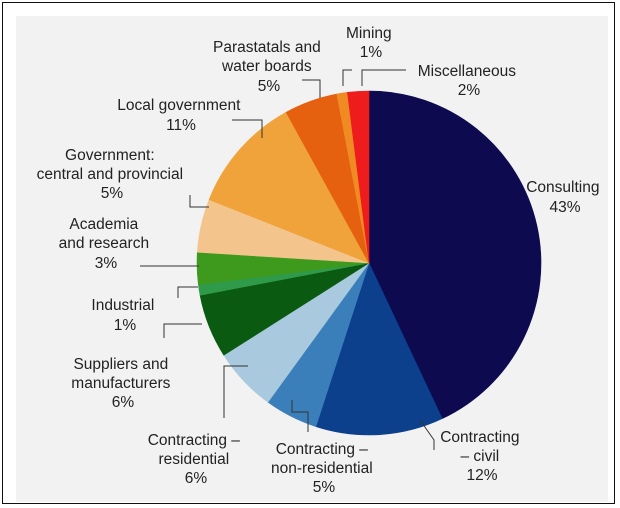  Describe the element at coordinates (358, 177) in the screenshot. I see `pie-slice-miscellaneous` at that location.